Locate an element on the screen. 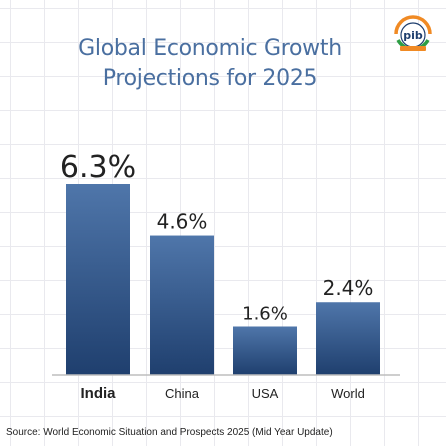 The image size is (446, 446). pib-logo-icon: pib is located at coordinates (413, 33).